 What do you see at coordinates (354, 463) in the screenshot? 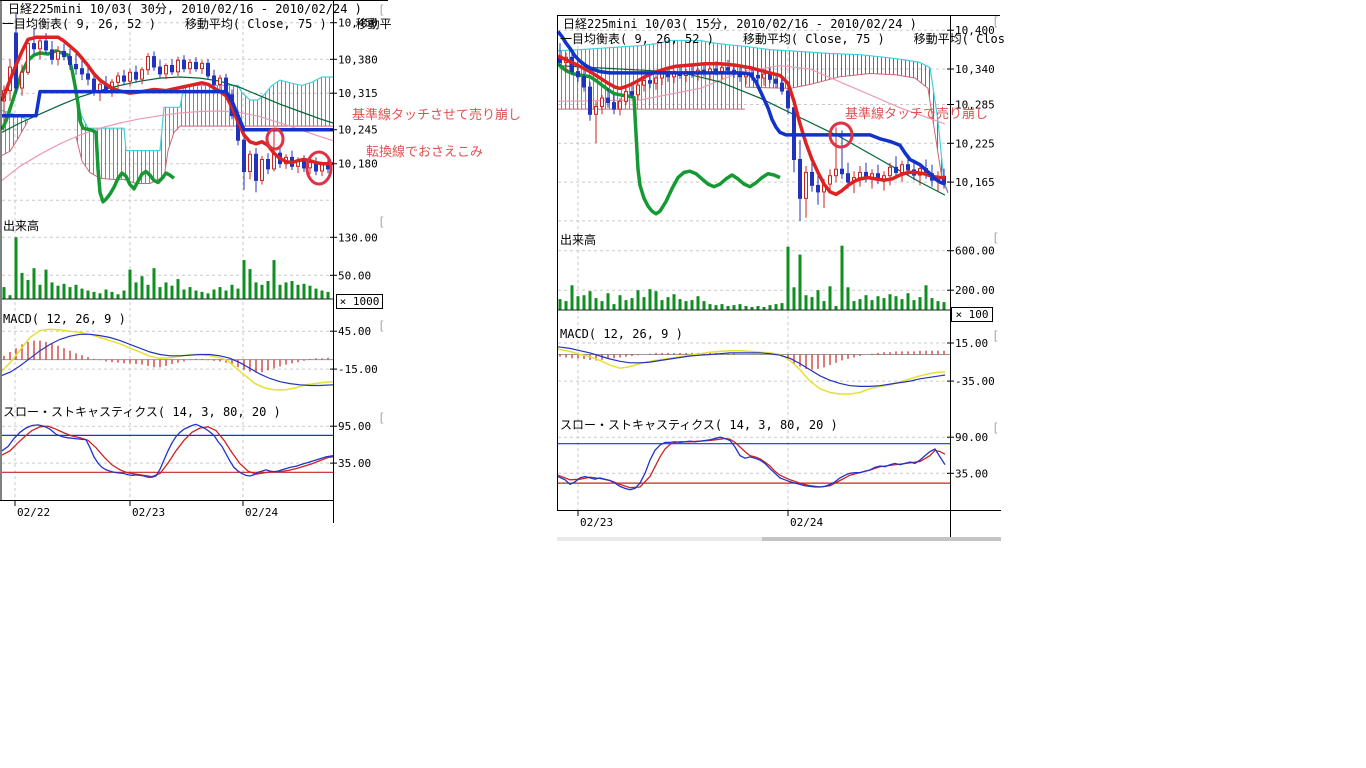
I see `axis-tick-label: 35.00` at bounding box center [354, 463].